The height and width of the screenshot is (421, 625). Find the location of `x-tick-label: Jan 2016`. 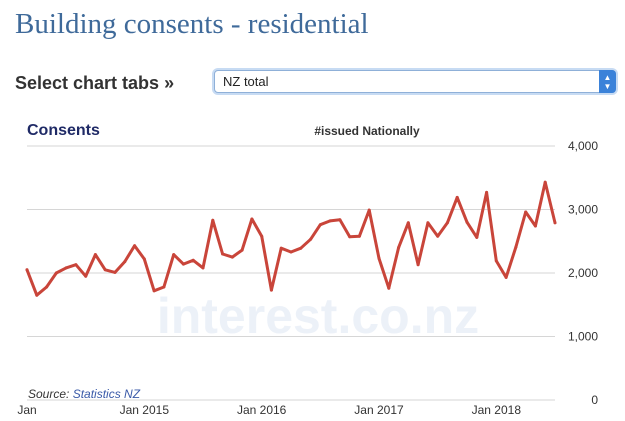

x-tick-label: Jan 2016 is located at coordinates (262, 410).